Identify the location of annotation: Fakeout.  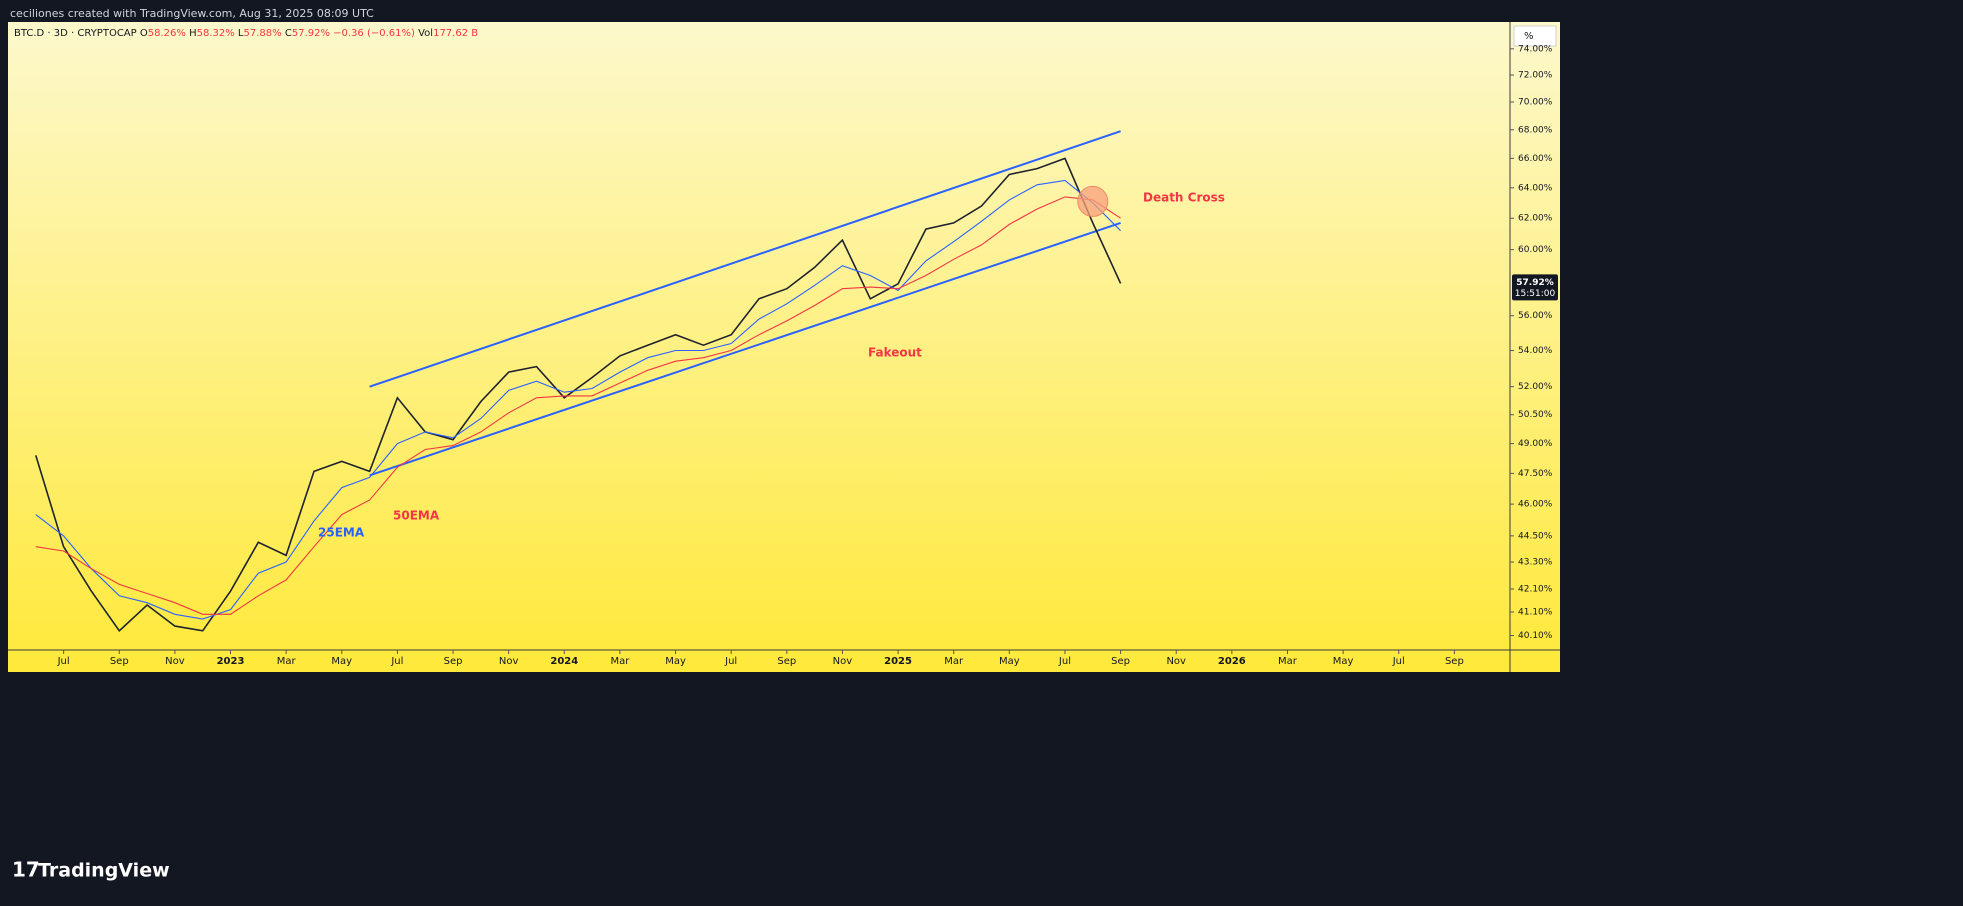
(895, 353).